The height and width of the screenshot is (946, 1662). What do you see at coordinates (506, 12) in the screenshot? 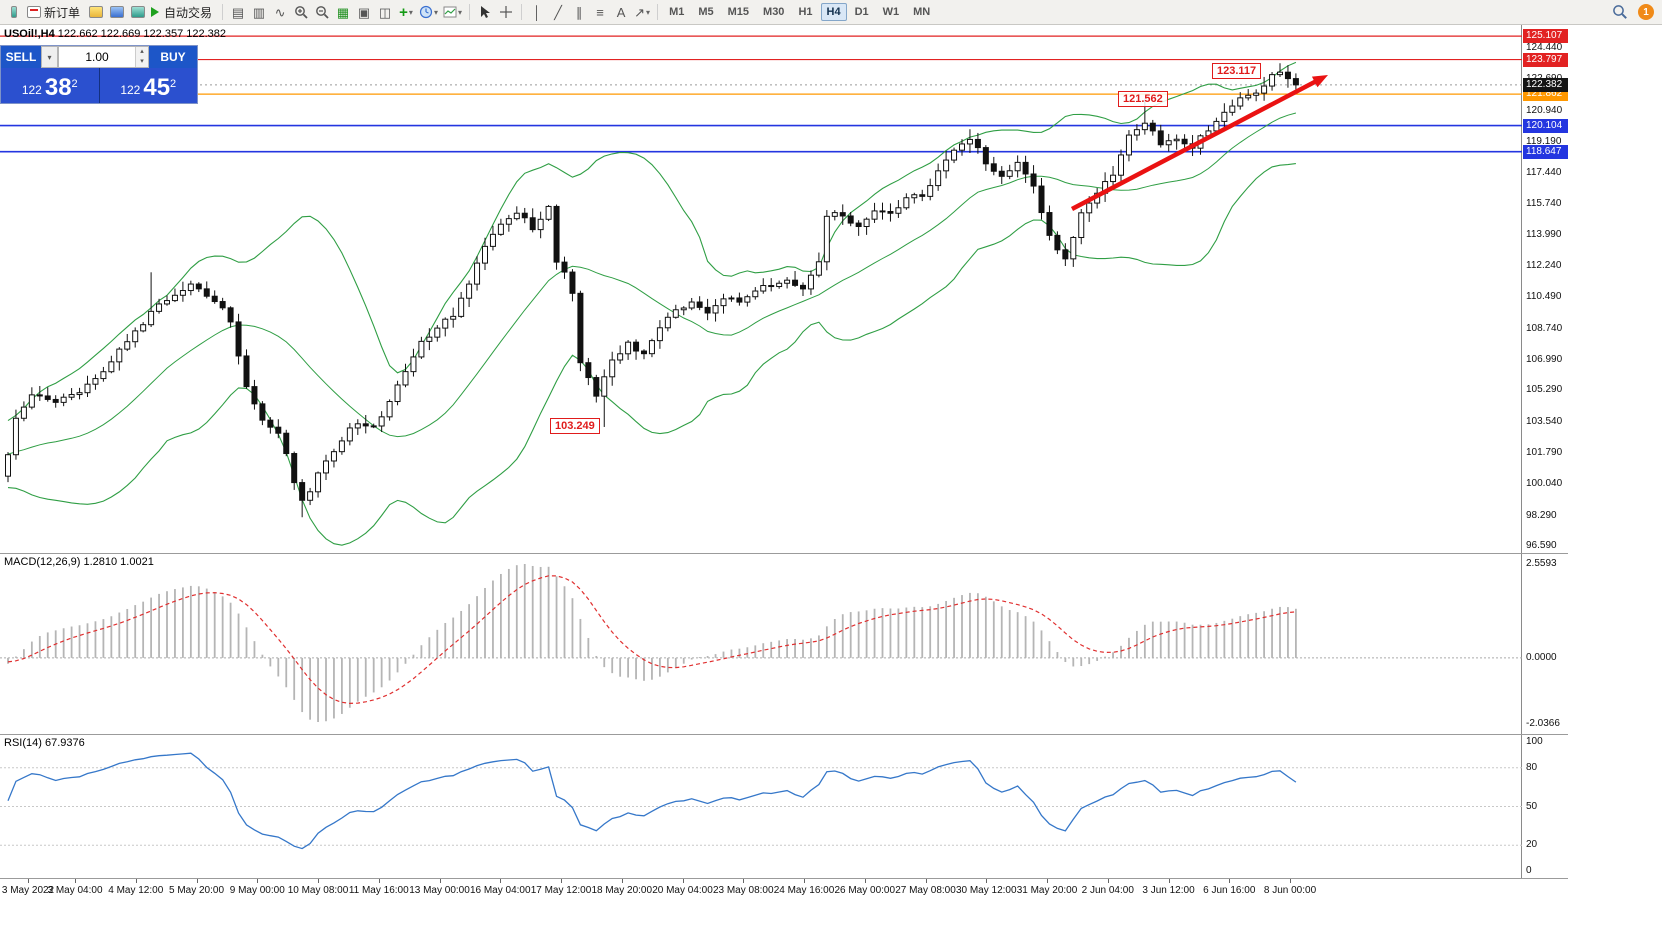
I see `crosshair-tool-button` at bounding box center [506, 12].